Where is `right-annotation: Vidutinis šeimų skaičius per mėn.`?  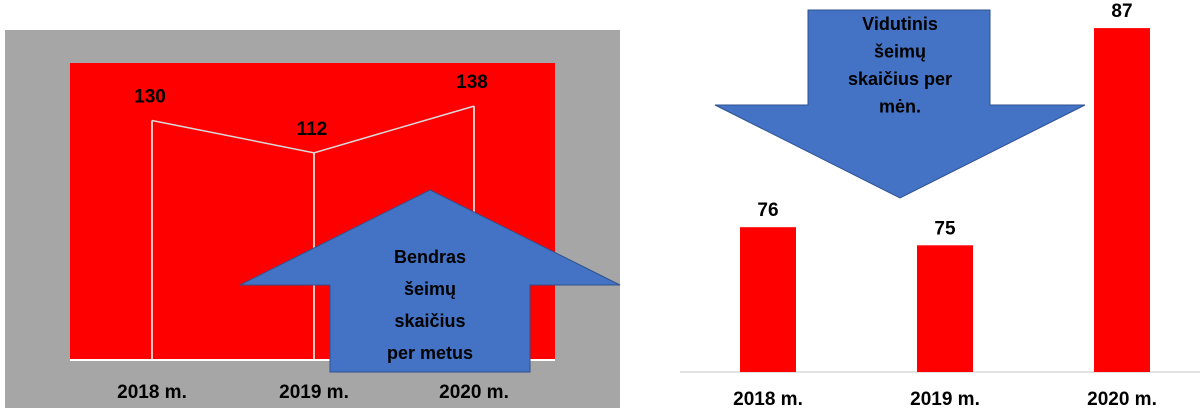
right-annotation: Vidutinis šeimų skaičius per mėn. is located at coordinates (900, 65).